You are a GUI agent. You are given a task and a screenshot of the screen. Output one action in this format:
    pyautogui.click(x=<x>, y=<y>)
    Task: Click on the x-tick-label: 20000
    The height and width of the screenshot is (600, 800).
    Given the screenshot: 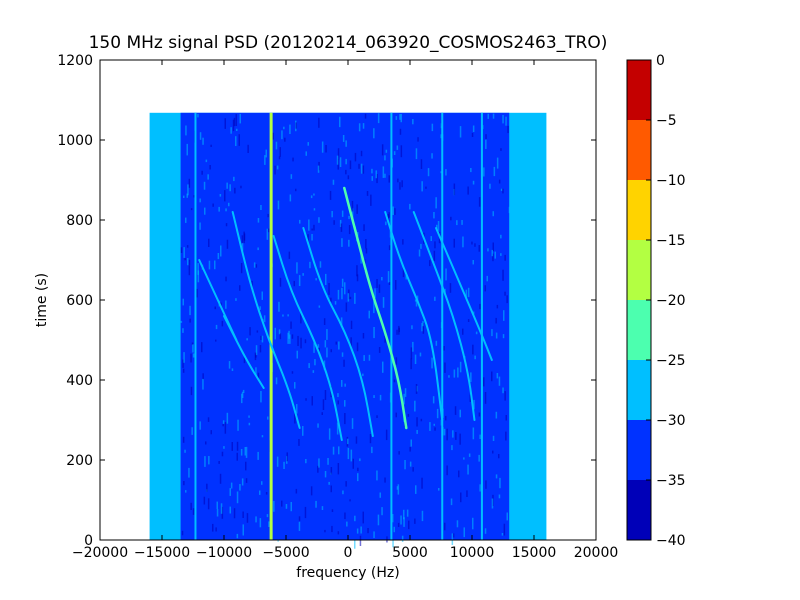 What is the action you would take?
    pyautogui.click(x=596, y=553)
    